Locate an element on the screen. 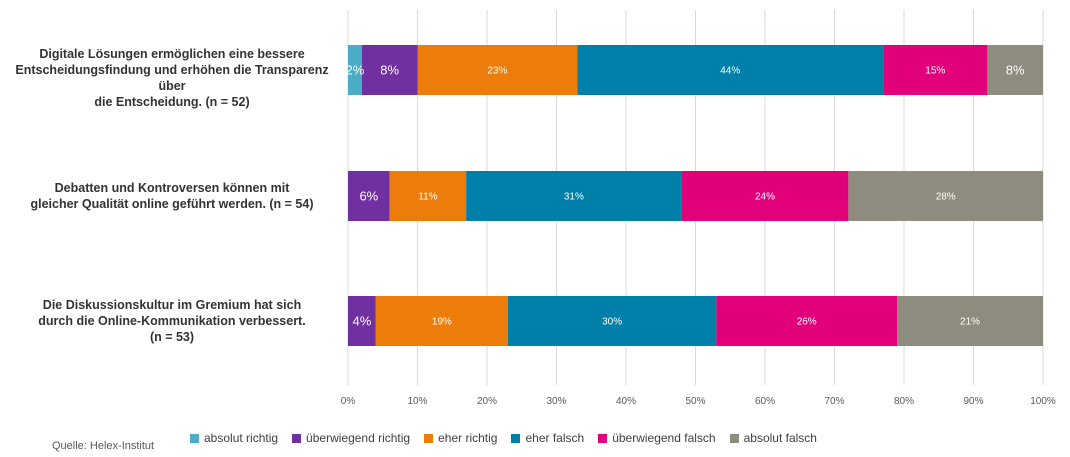 The width and height of the screenshot is (1070, 457). data-label: 19% is located at coordinates (442, 322).